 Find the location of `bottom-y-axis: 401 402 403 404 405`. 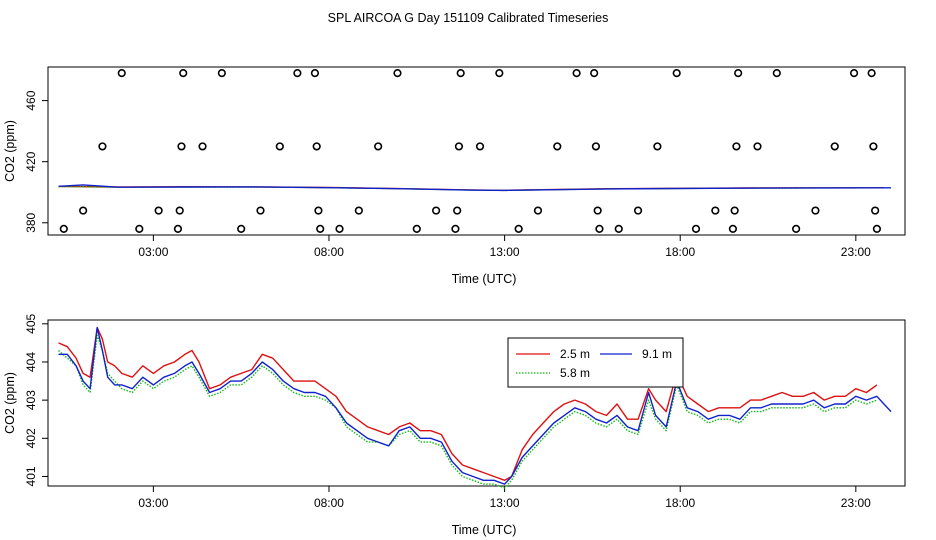

bottom-y-axis: 401 402 403 404 405 is located at coordinates (36, 399).